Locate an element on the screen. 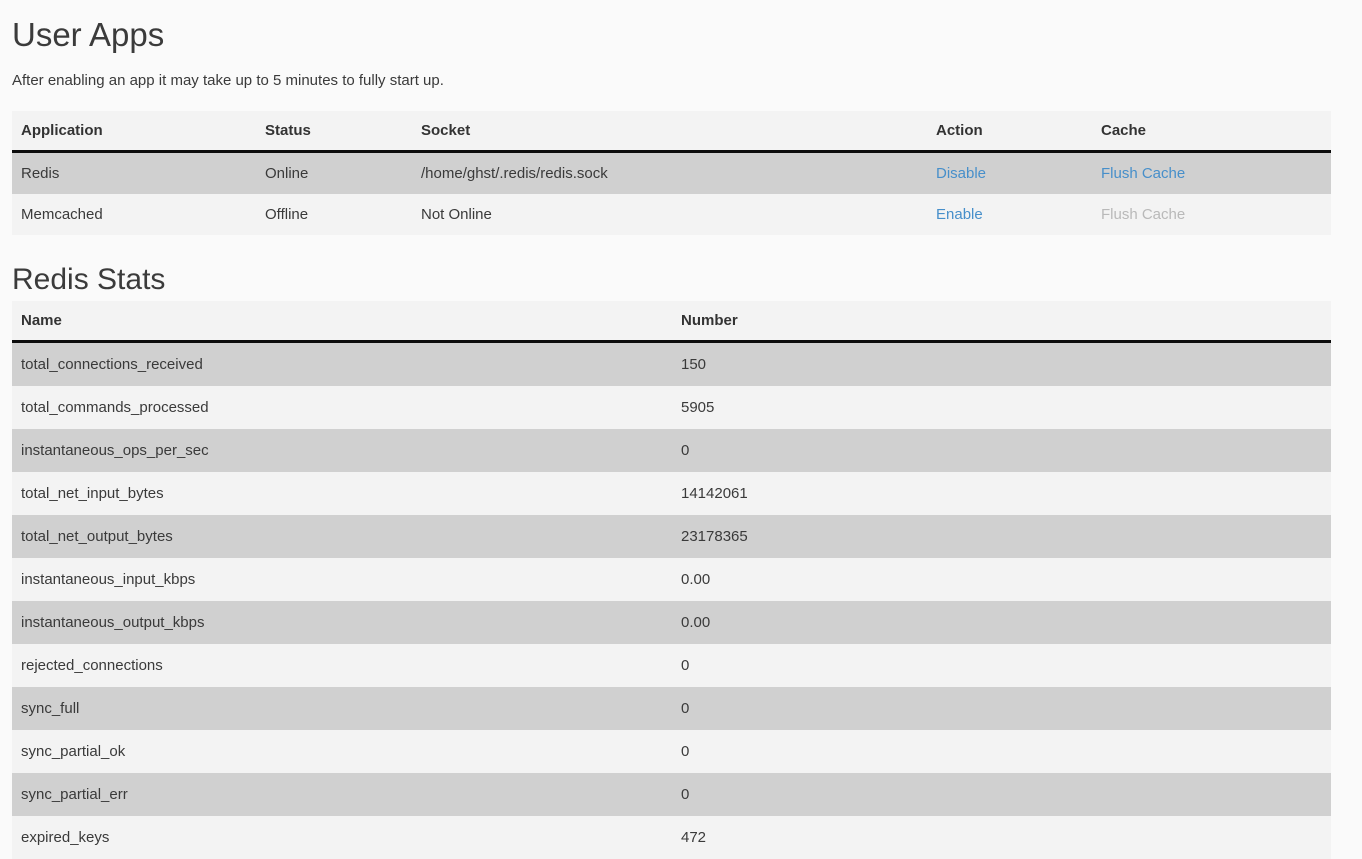 The height and width of the screenshot is (859, 1362). page-title: User Apps is located at coordinates (671, 35).